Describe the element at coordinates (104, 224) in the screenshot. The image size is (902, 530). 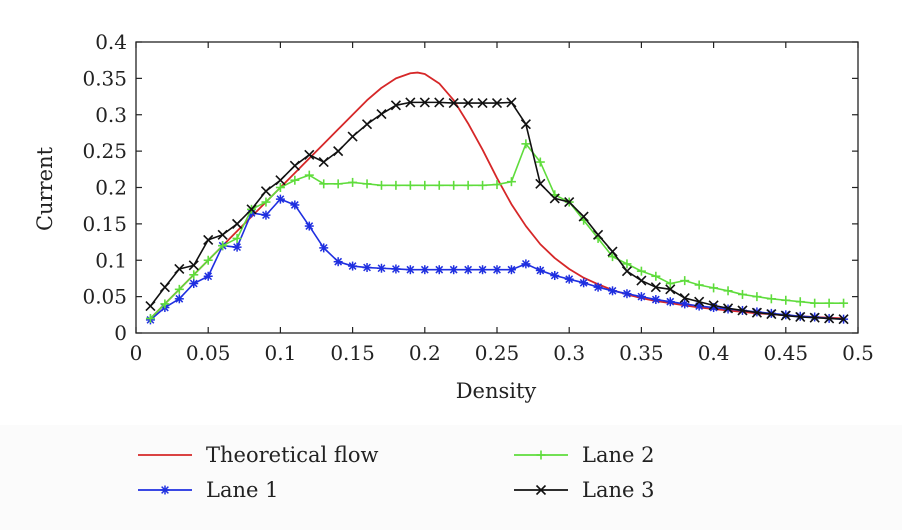
I see `y-tick-label: 0.15` at that location.